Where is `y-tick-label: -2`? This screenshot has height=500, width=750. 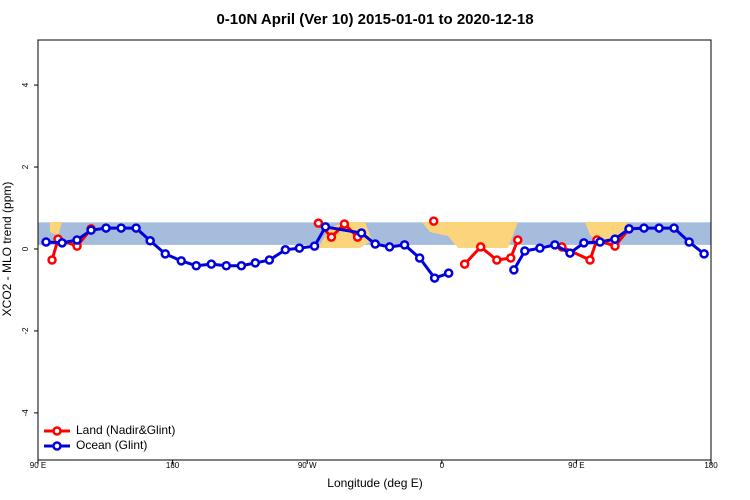
y-tick-label: -2 is located at coordinates (25, 331).